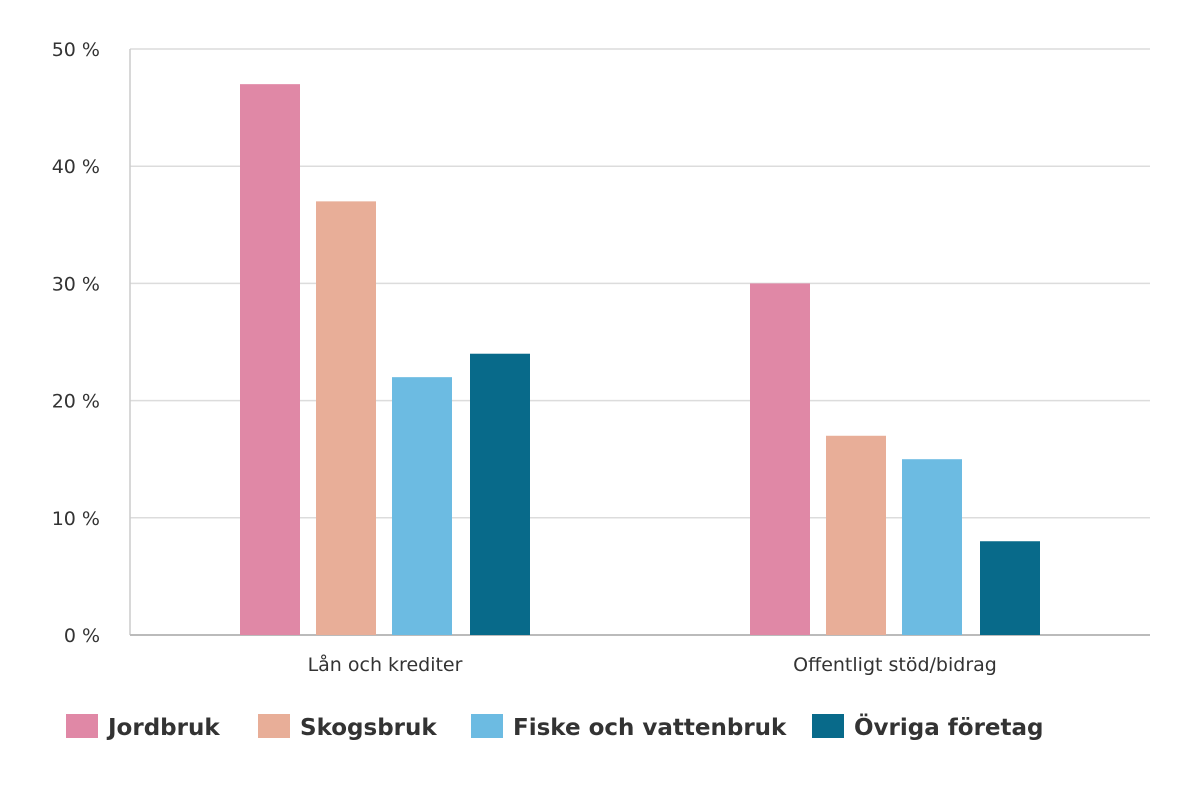 This screenshot has width=1199, height=804. Describe the element at coordinates (76, 167) in the screenshot. I see `y-tick-label: 40 %` at that location.